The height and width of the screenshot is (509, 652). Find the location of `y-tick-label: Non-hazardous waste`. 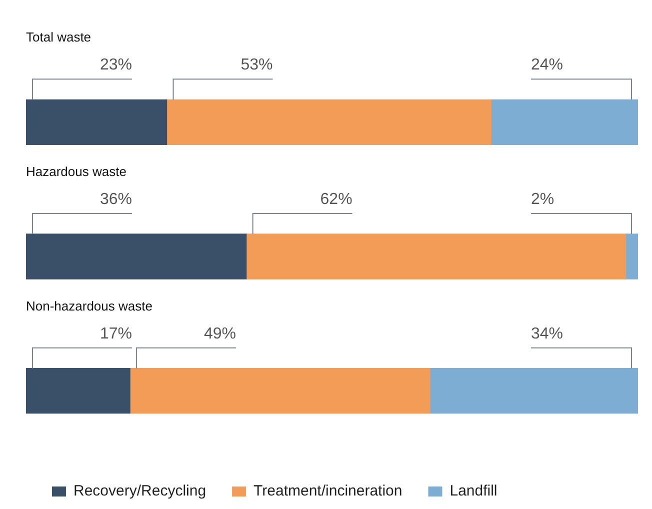

y-tick-label: Non-hazardous waste is located at coordinates (89, 306).